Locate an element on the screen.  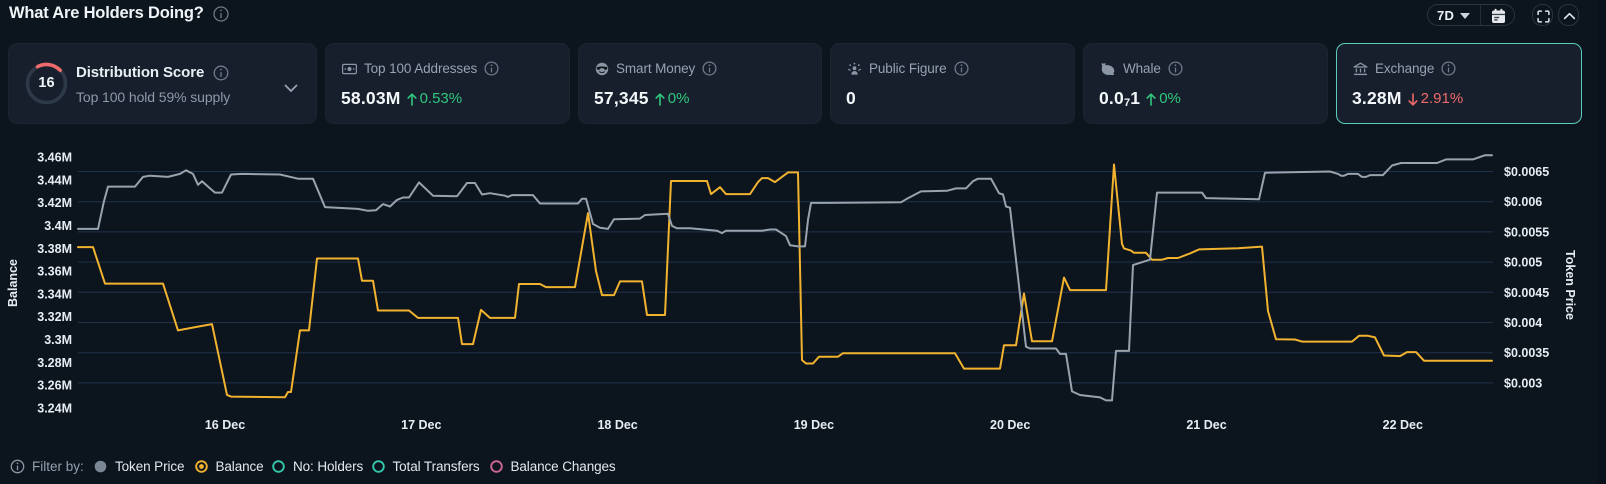
legend-label: No: Holders is located at coordinates (328, 466).